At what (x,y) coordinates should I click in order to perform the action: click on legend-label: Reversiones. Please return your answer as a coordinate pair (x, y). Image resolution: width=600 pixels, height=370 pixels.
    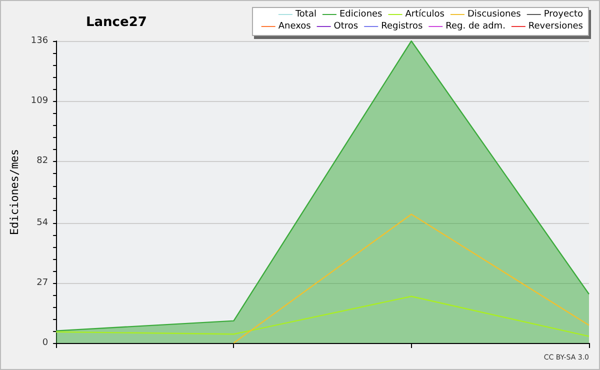
    Looking at the image, I should click on (556, 27).